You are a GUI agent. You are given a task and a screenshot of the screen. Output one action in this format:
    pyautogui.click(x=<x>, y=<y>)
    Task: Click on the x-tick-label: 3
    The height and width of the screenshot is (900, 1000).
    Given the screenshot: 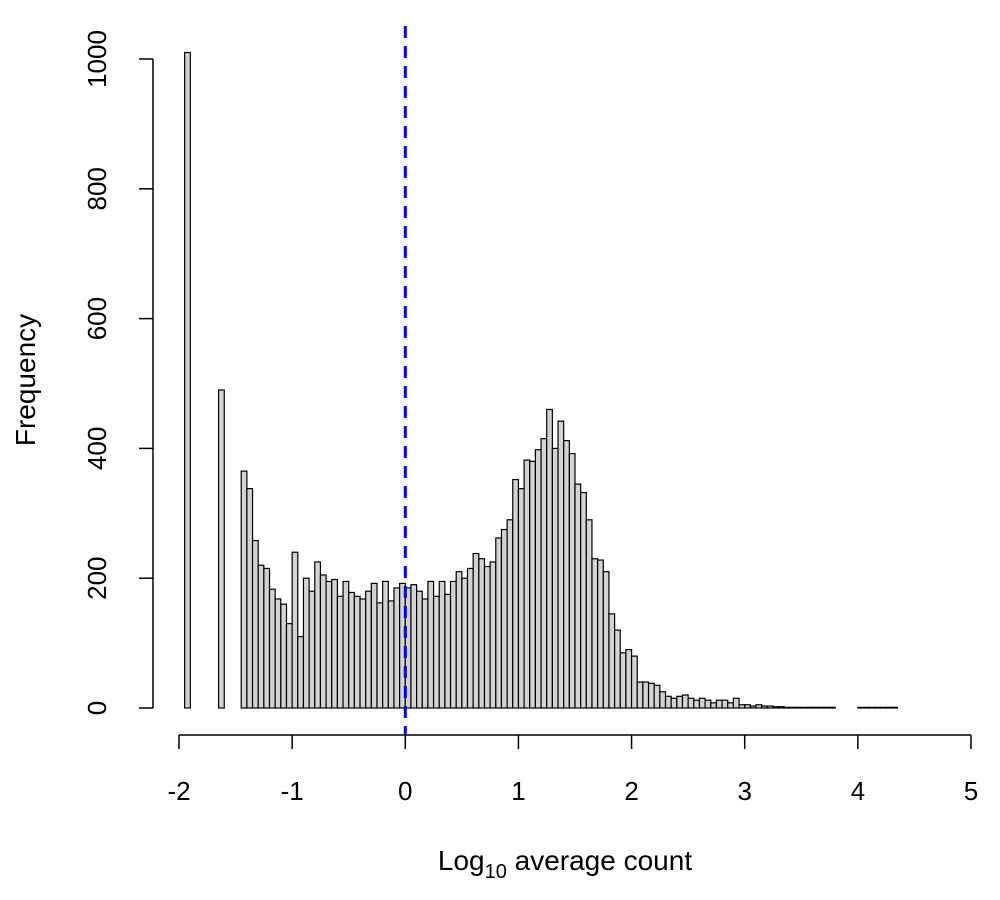 What is the action you would take?
    pyautogui.click(x=744, y=791)
    